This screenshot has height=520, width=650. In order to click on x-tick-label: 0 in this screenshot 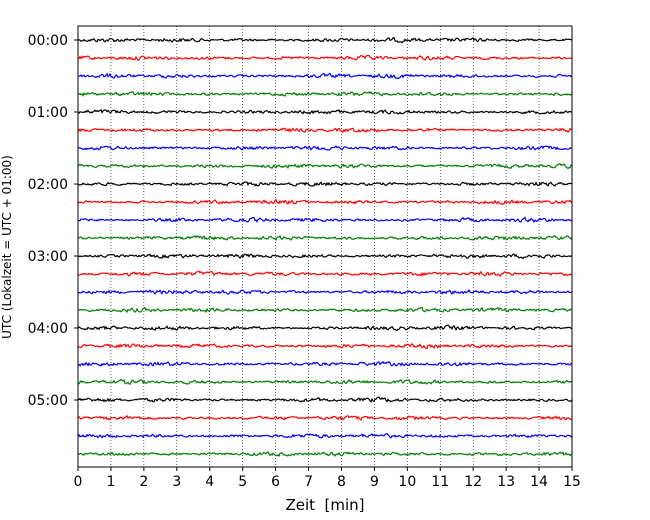, I will do `click(78, 482)`.